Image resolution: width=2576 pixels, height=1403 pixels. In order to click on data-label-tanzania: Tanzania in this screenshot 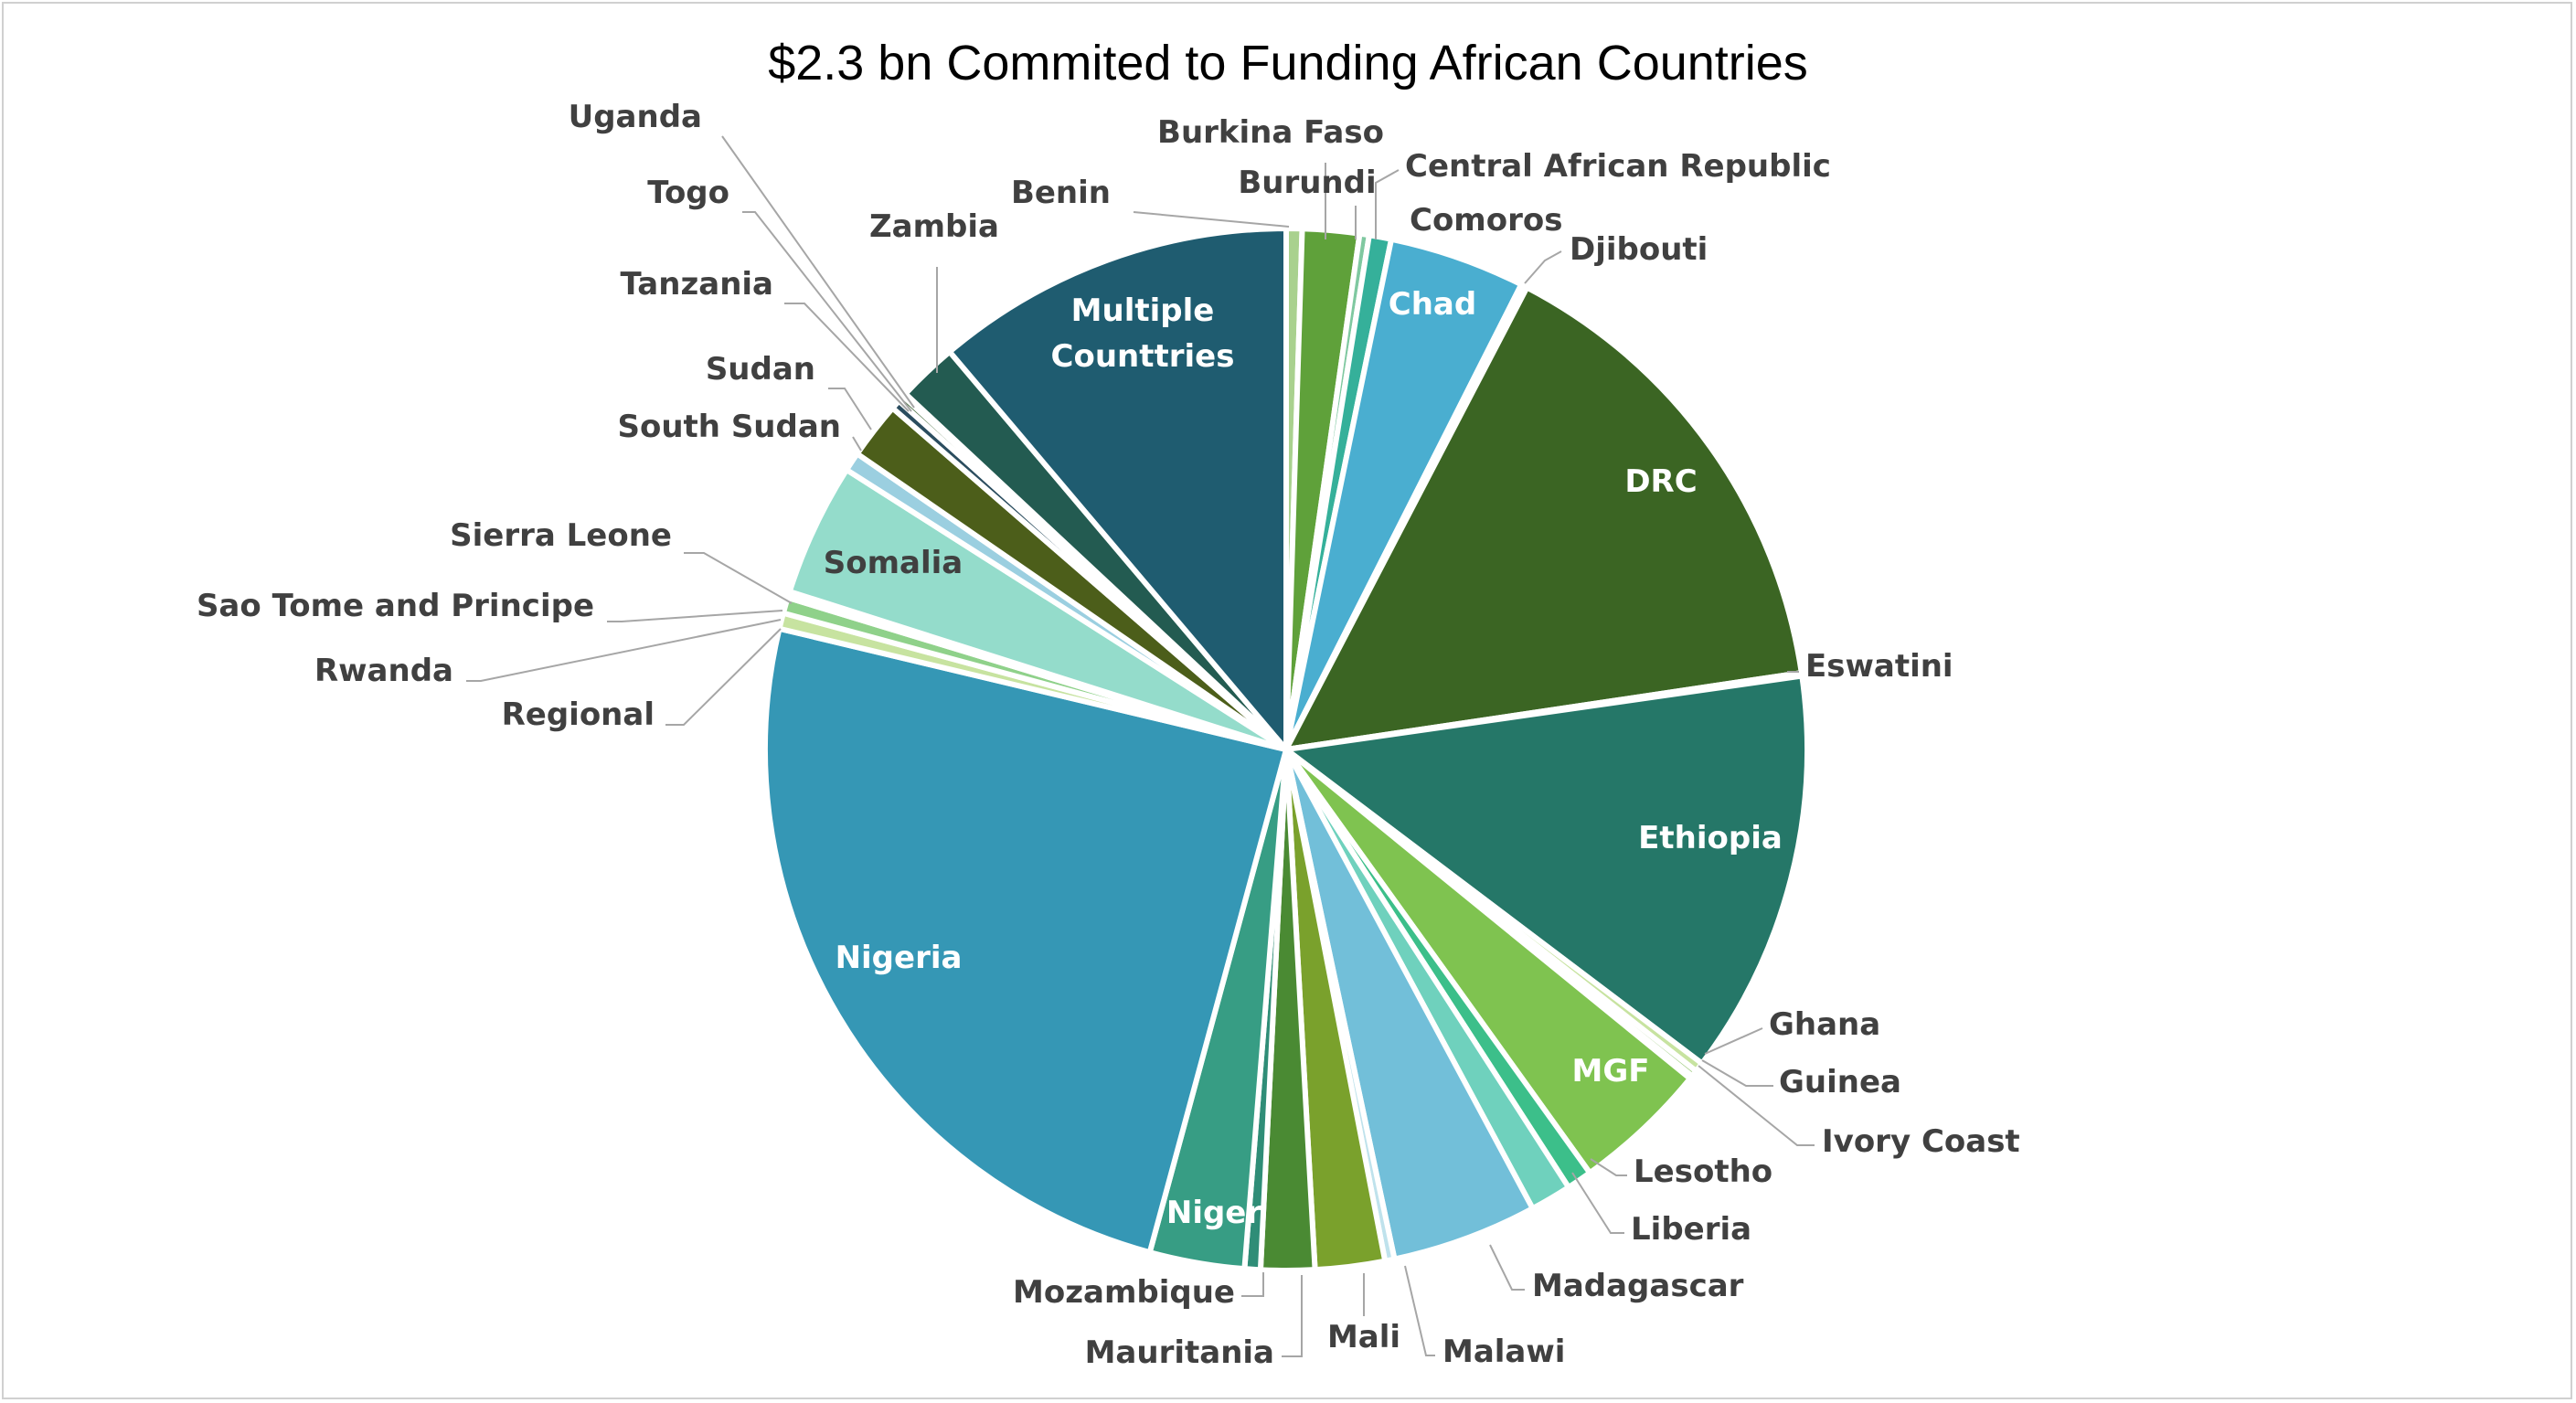, I will do `click(697, 284)`.